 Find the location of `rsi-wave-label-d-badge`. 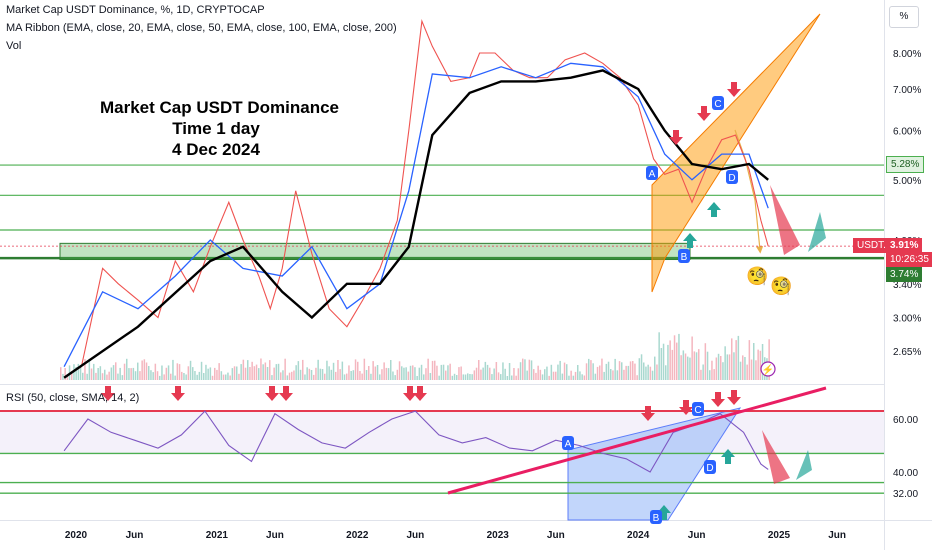

rsi-wave-label-d-badge is located at coordinates (710, 467).